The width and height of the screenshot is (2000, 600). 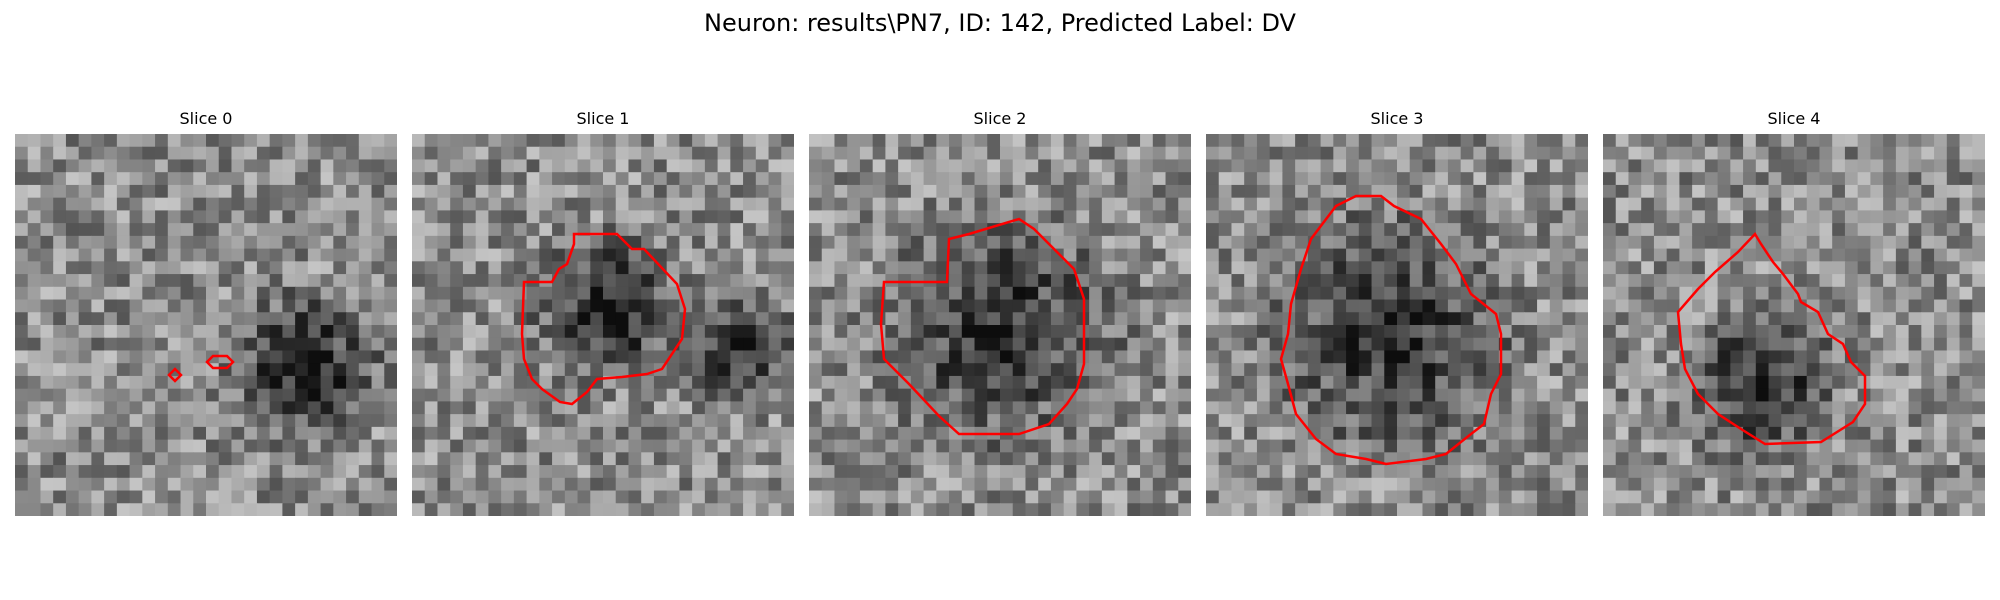 I want to click on slice-title-1: Slice 1, so click(x=603, y=118).